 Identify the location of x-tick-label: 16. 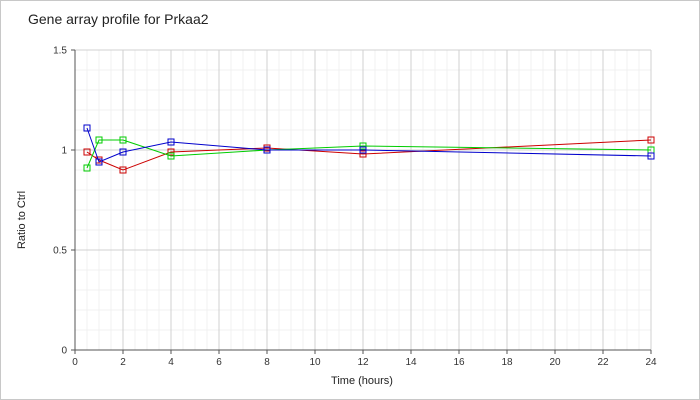
(459, 362).